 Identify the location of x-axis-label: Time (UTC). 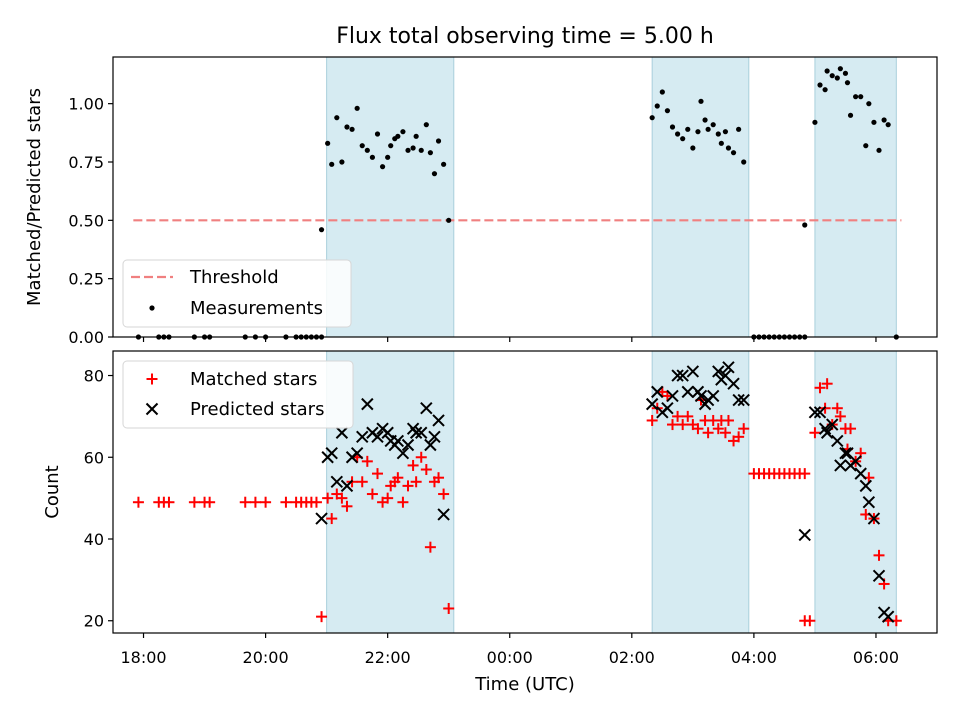
(524, 684).